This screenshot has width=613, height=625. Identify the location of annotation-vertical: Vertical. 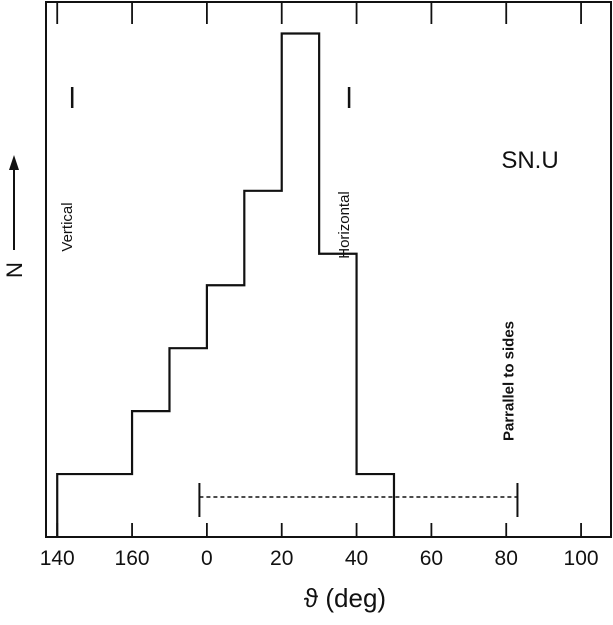
(67, 226).